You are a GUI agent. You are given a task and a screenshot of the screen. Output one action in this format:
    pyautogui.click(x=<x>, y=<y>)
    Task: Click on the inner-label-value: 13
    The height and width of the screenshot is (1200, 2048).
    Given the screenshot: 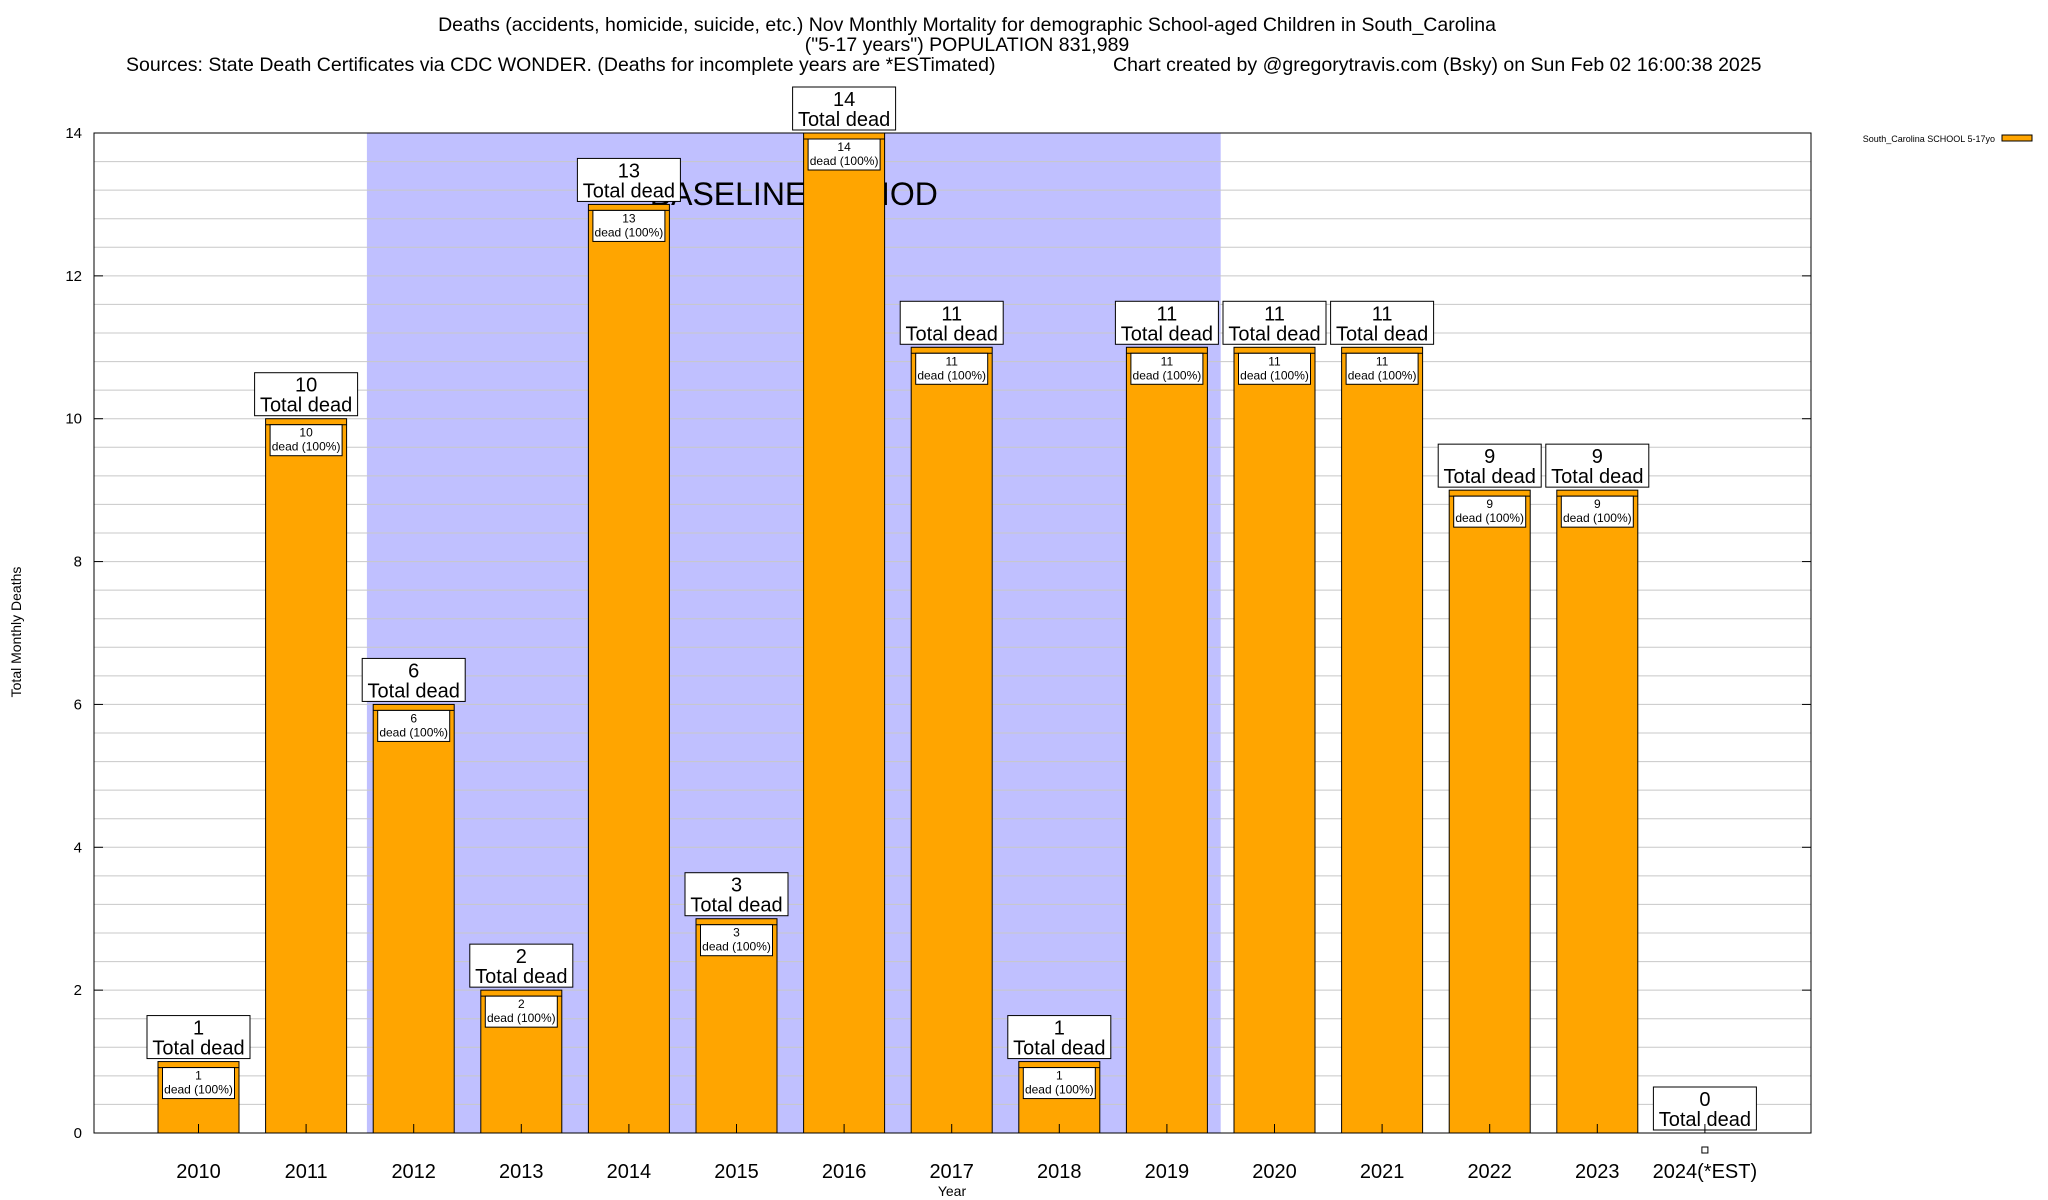 What is the action you would take?
    pyautogui.click(x=629, y=218)
    